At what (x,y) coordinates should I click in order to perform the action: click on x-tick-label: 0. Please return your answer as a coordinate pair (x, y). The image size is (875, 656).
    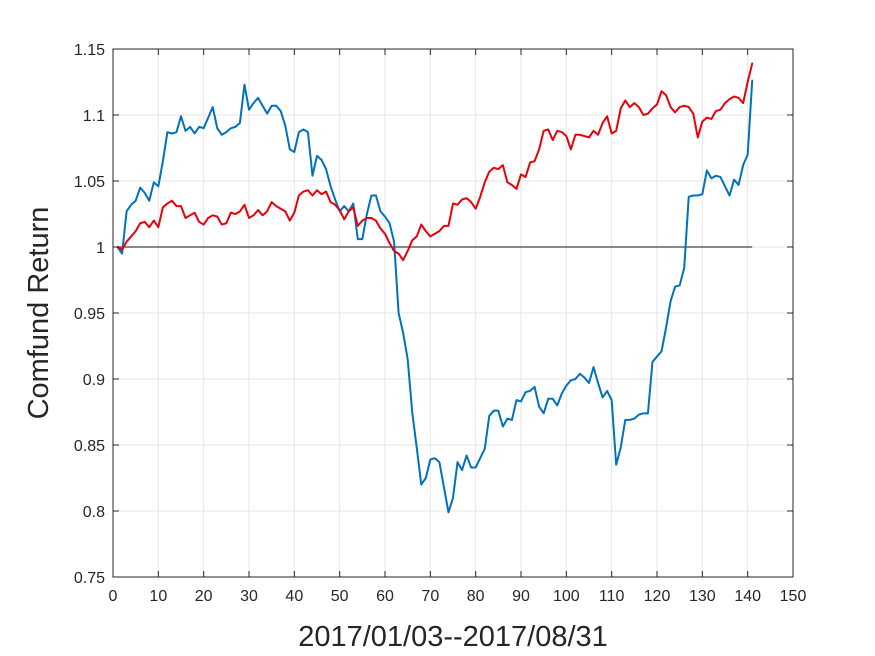
    Looking at the image, I should click on (113, 596).